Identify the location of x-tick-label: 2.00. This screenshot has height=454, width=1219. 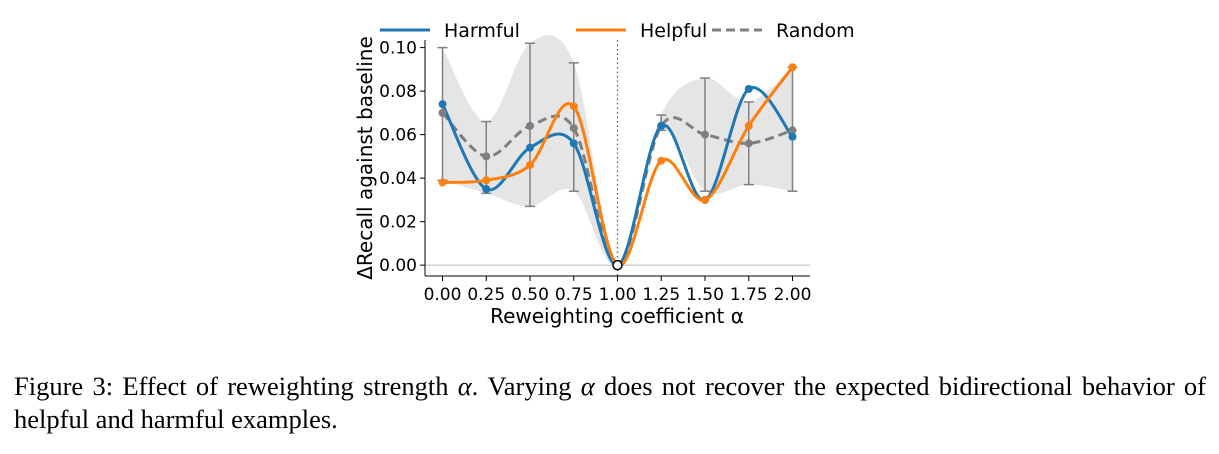
(793, 295).